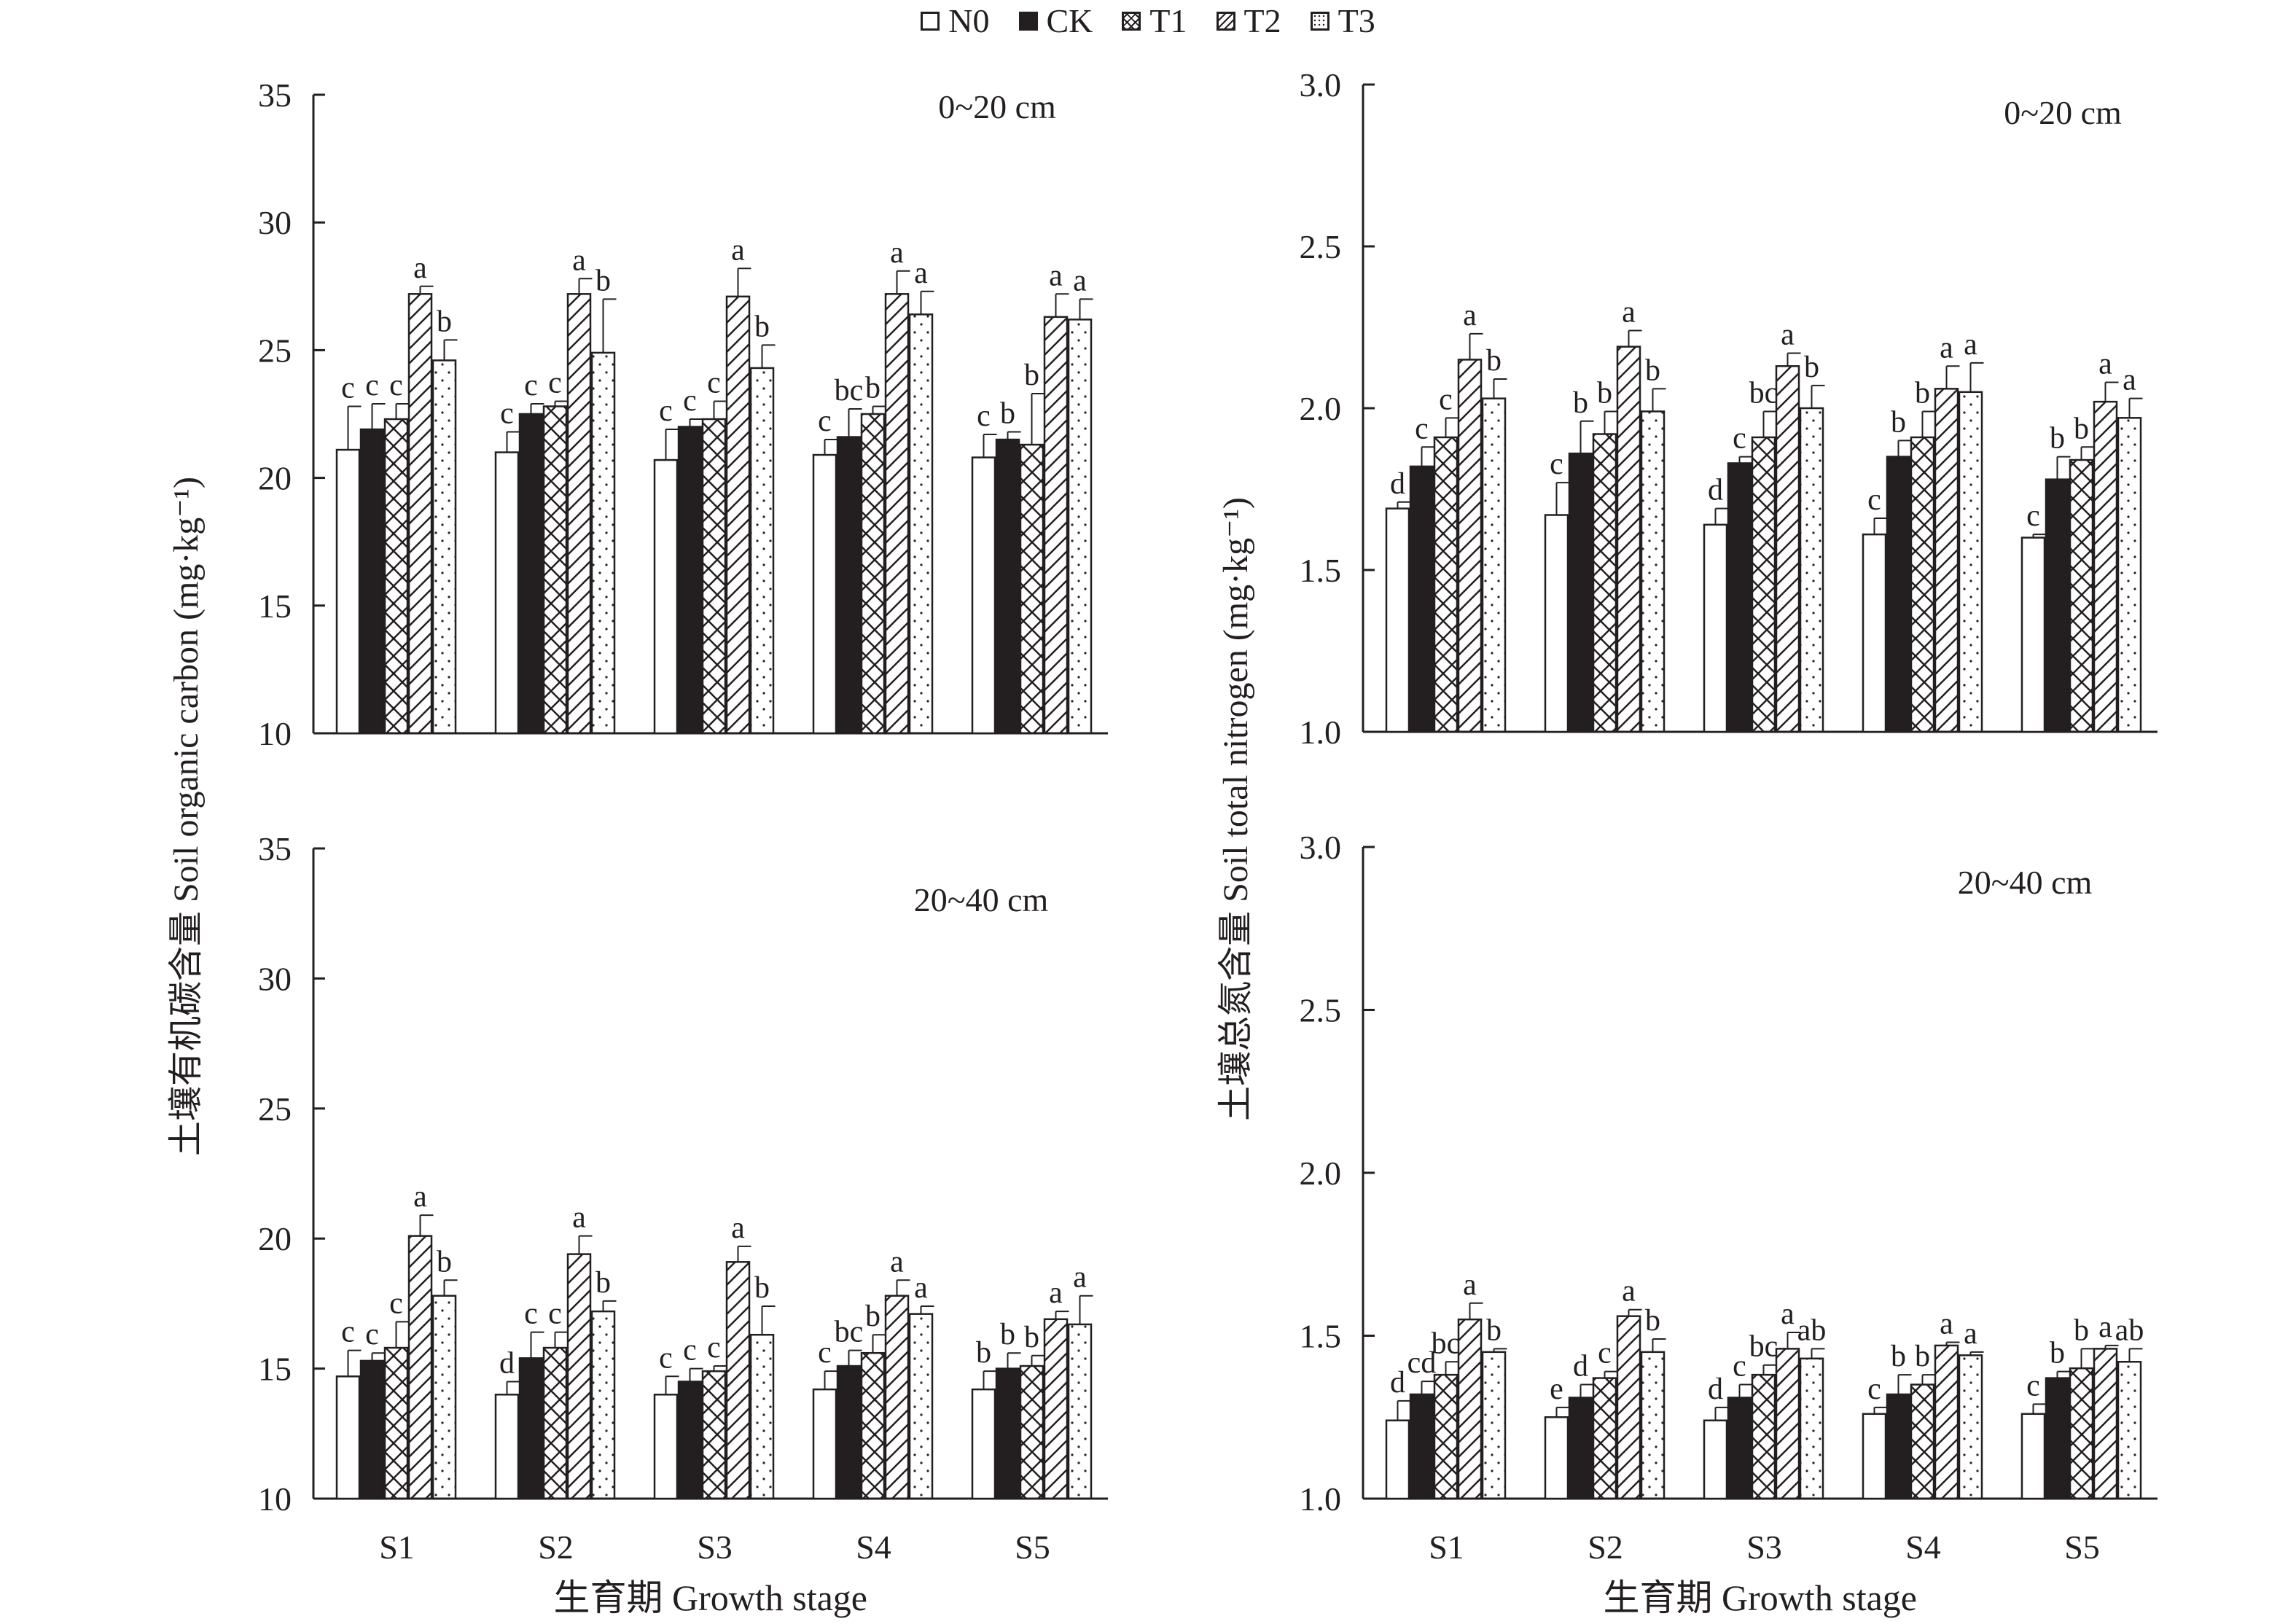 The image size is (2296, 1624). Describe the element at coordinates (1148, 20) in the screenshot. I see `legend: N0 CK T1 T2 T3` at that location.